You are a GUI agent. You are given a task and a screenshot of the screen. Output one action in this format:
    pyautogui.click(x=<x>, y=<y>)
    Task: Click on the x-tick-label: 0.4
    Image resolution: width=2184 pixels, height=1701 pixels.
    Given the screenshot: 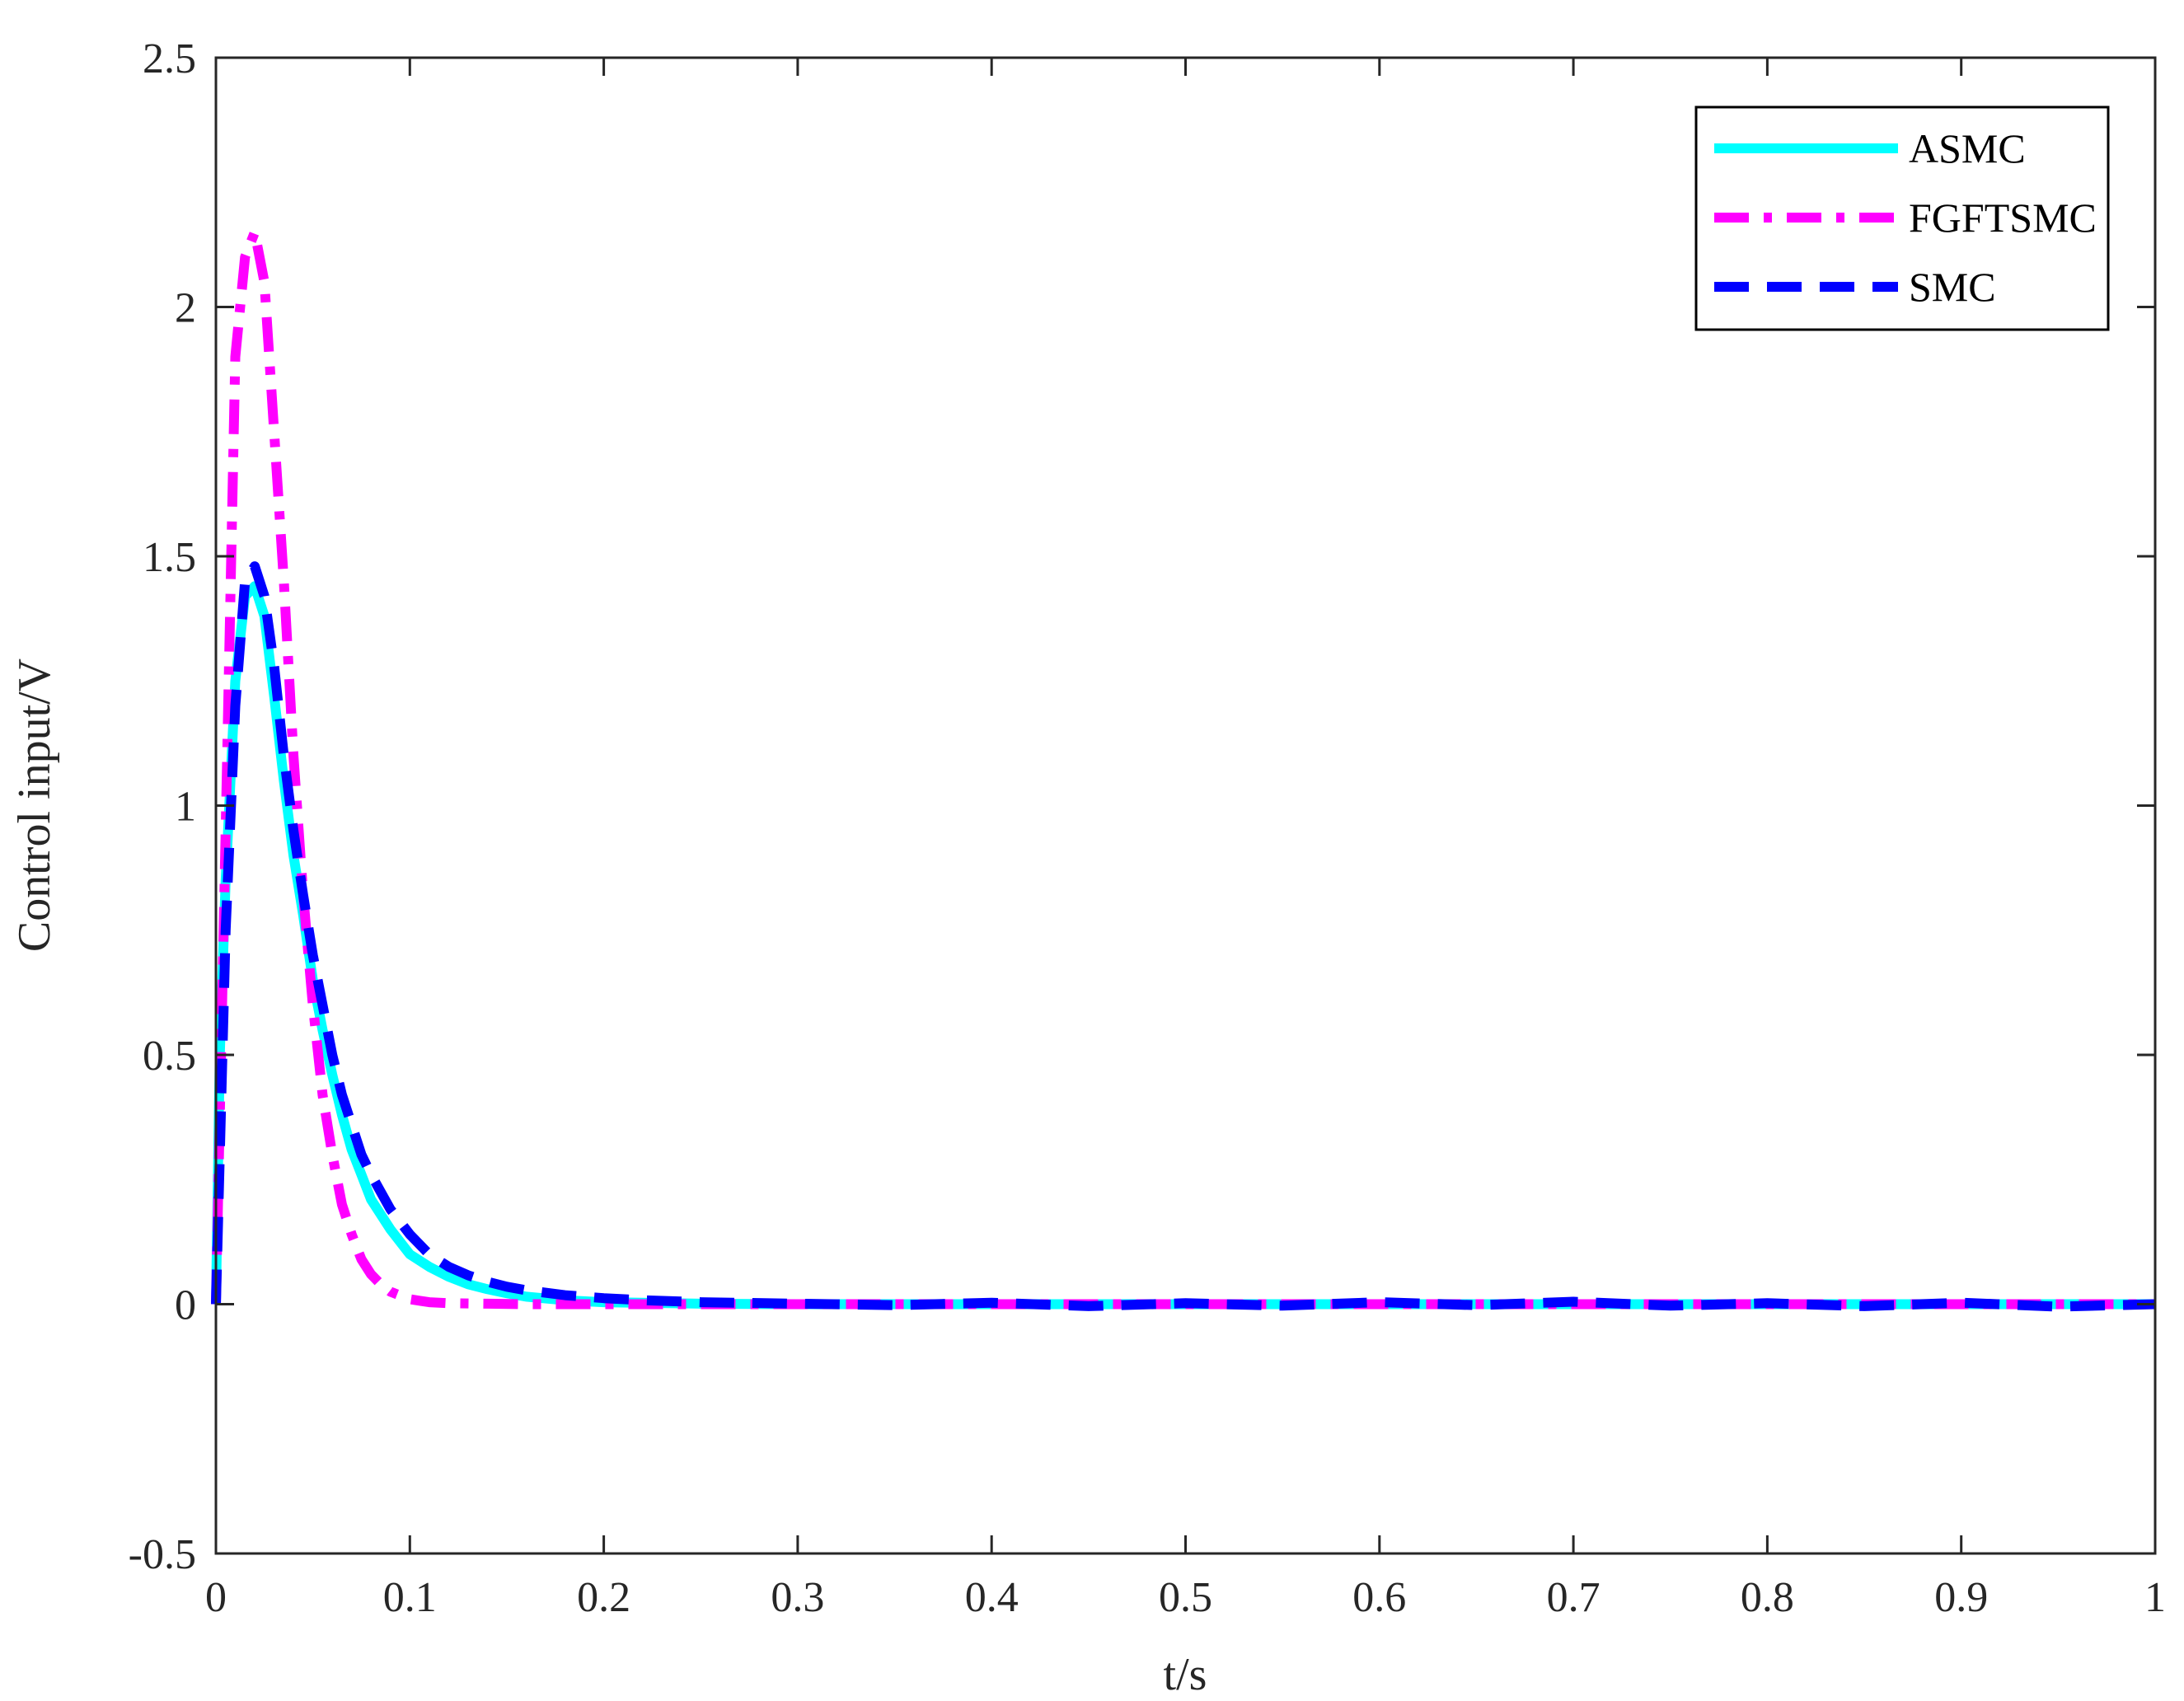 What is the action you would take?
    pyautogui.click(x=992, y=1597)
    